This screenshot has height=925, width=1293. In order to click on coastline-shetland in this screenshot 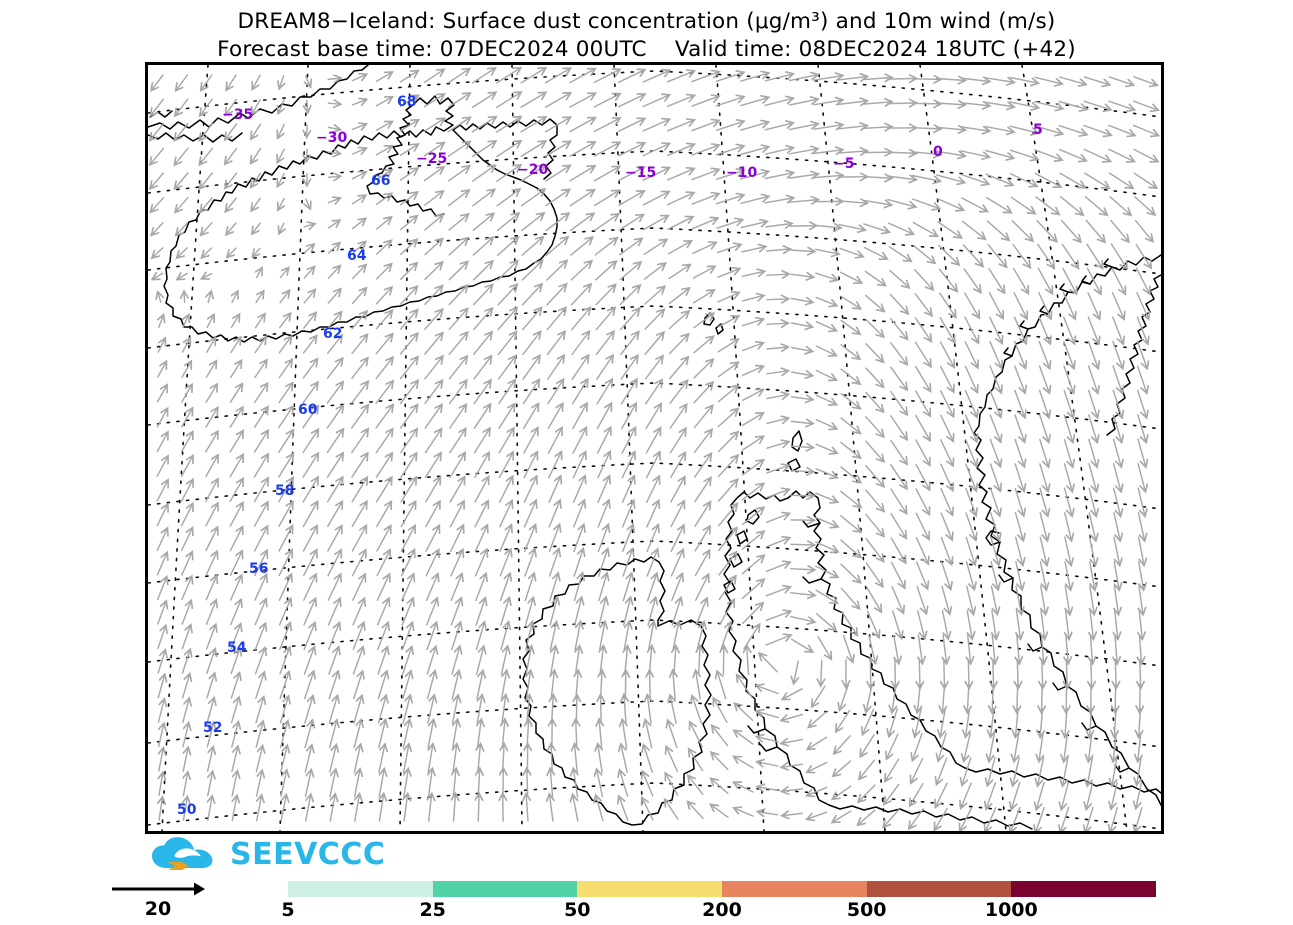, I will do `click(797, 441)`.